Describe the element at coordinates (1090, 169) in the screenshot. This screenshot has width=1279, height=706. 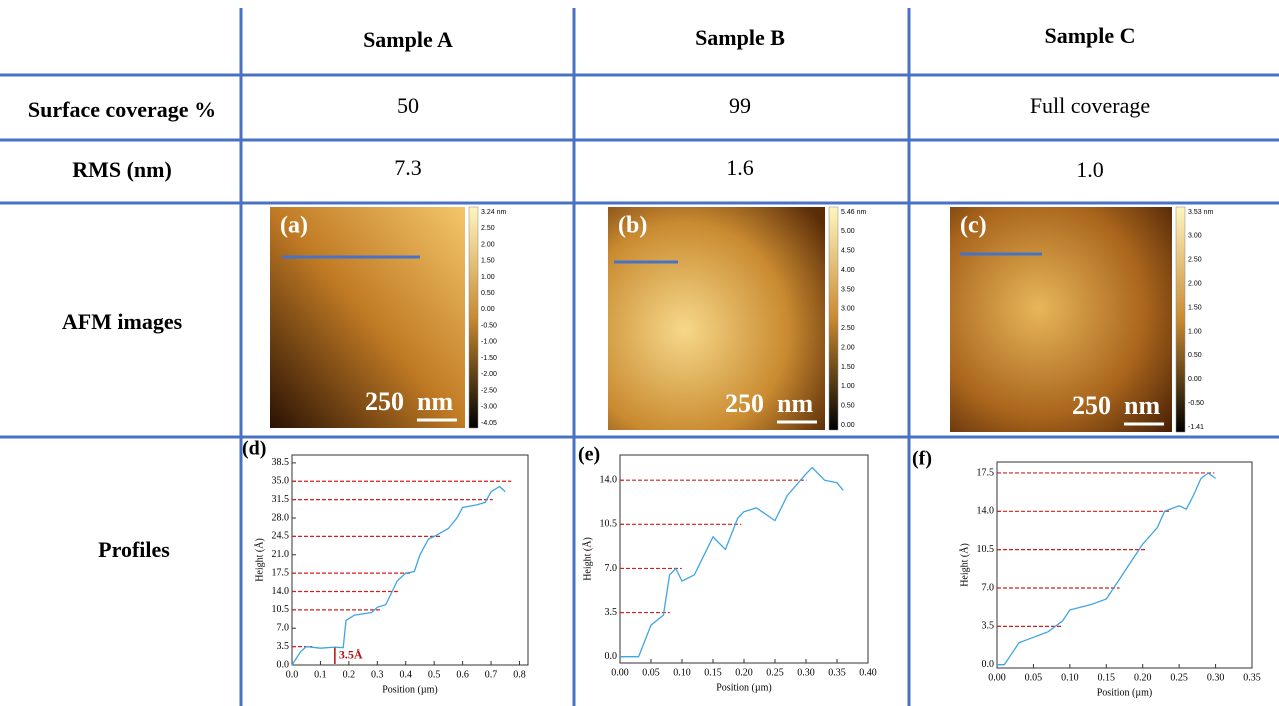
I see `cell: 1.0` at that location.